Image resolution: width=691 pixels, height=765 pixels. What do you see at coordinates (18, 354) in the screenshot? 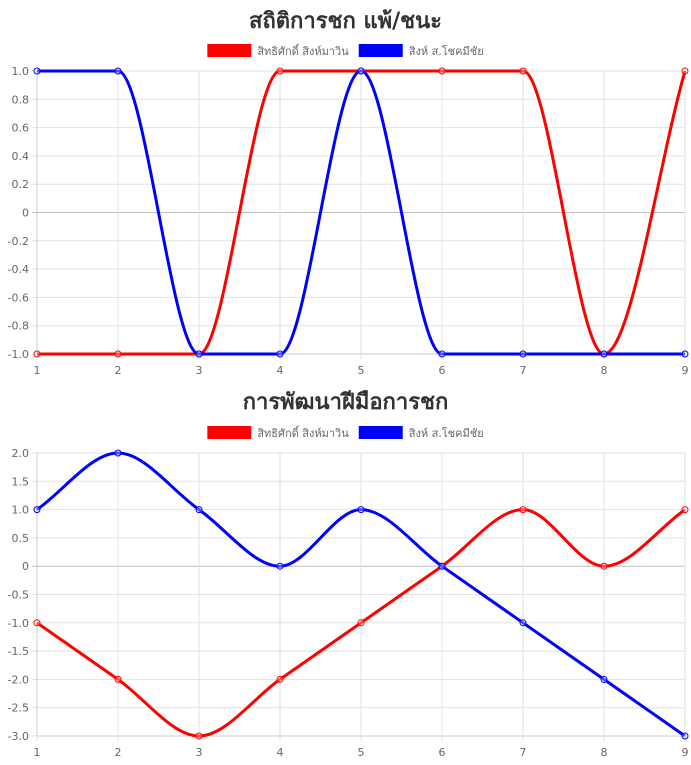
I see `y-tick-label: -1.0` at bounding box center [18, 354].